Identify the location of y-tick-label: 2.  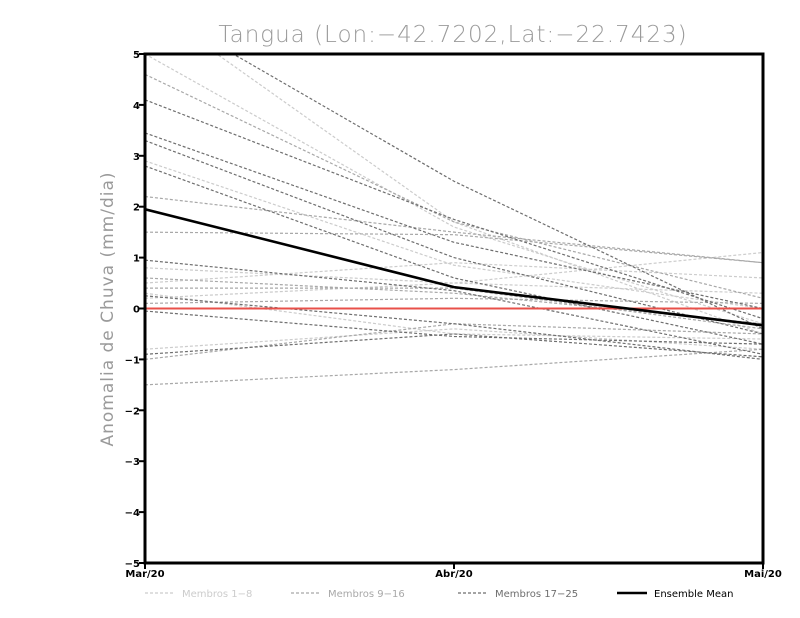
(136, 208).